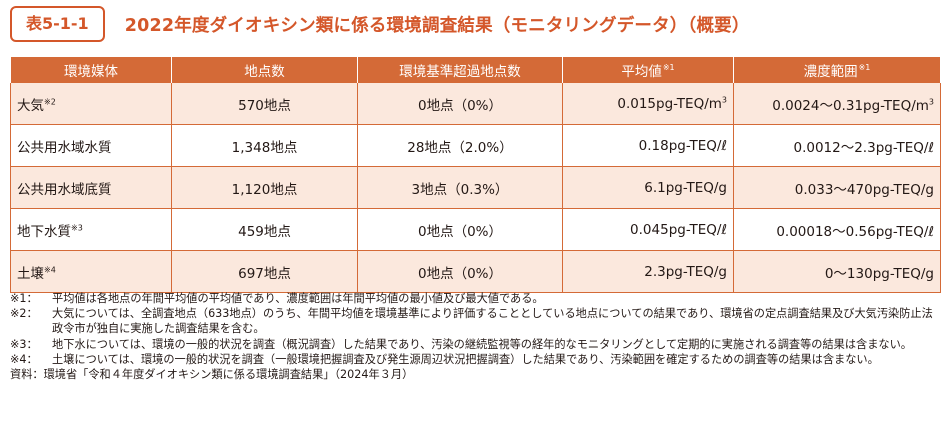  Describe the element at coordinates (228, 375) in the screenshot. I see `source-text: 環境省「令和４年度ダイオキシン類に係る環境調査結果」（2024年３月）` at that location.